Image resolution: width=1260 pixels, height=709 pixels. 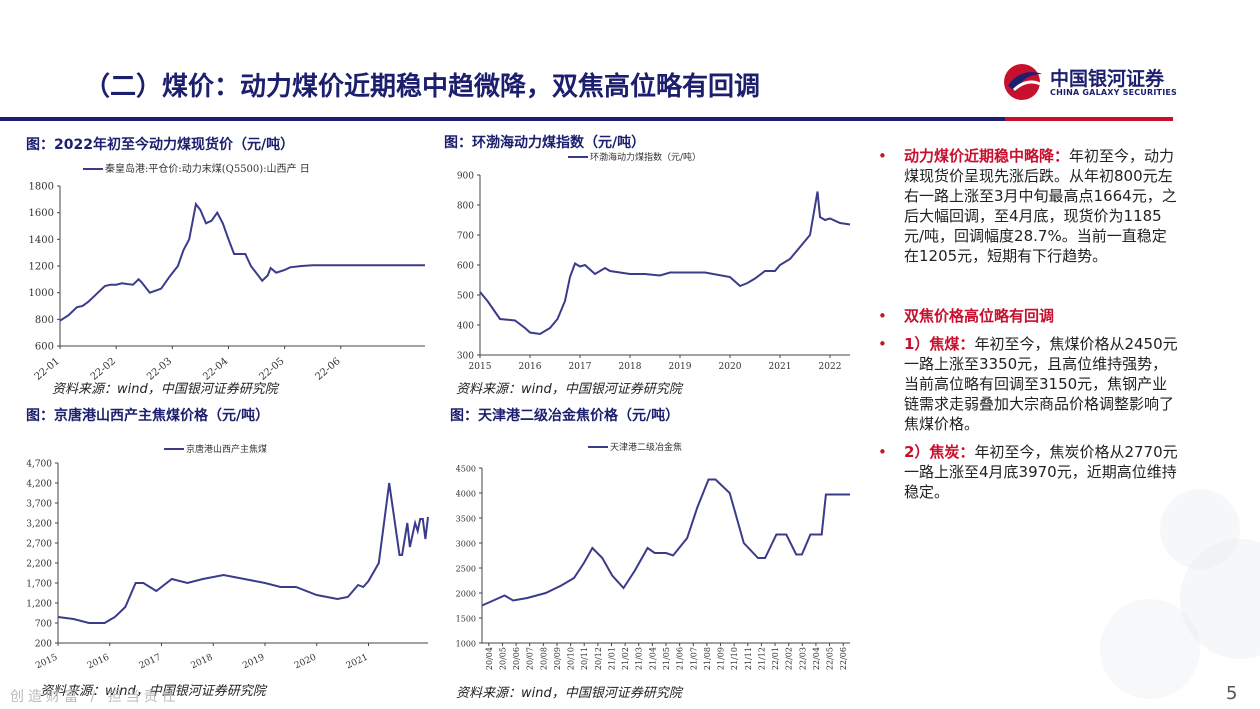 I want to click on chart4-title: 图：天津港二级冶金焦价格（元/吨）, so click(x=565, y=416).